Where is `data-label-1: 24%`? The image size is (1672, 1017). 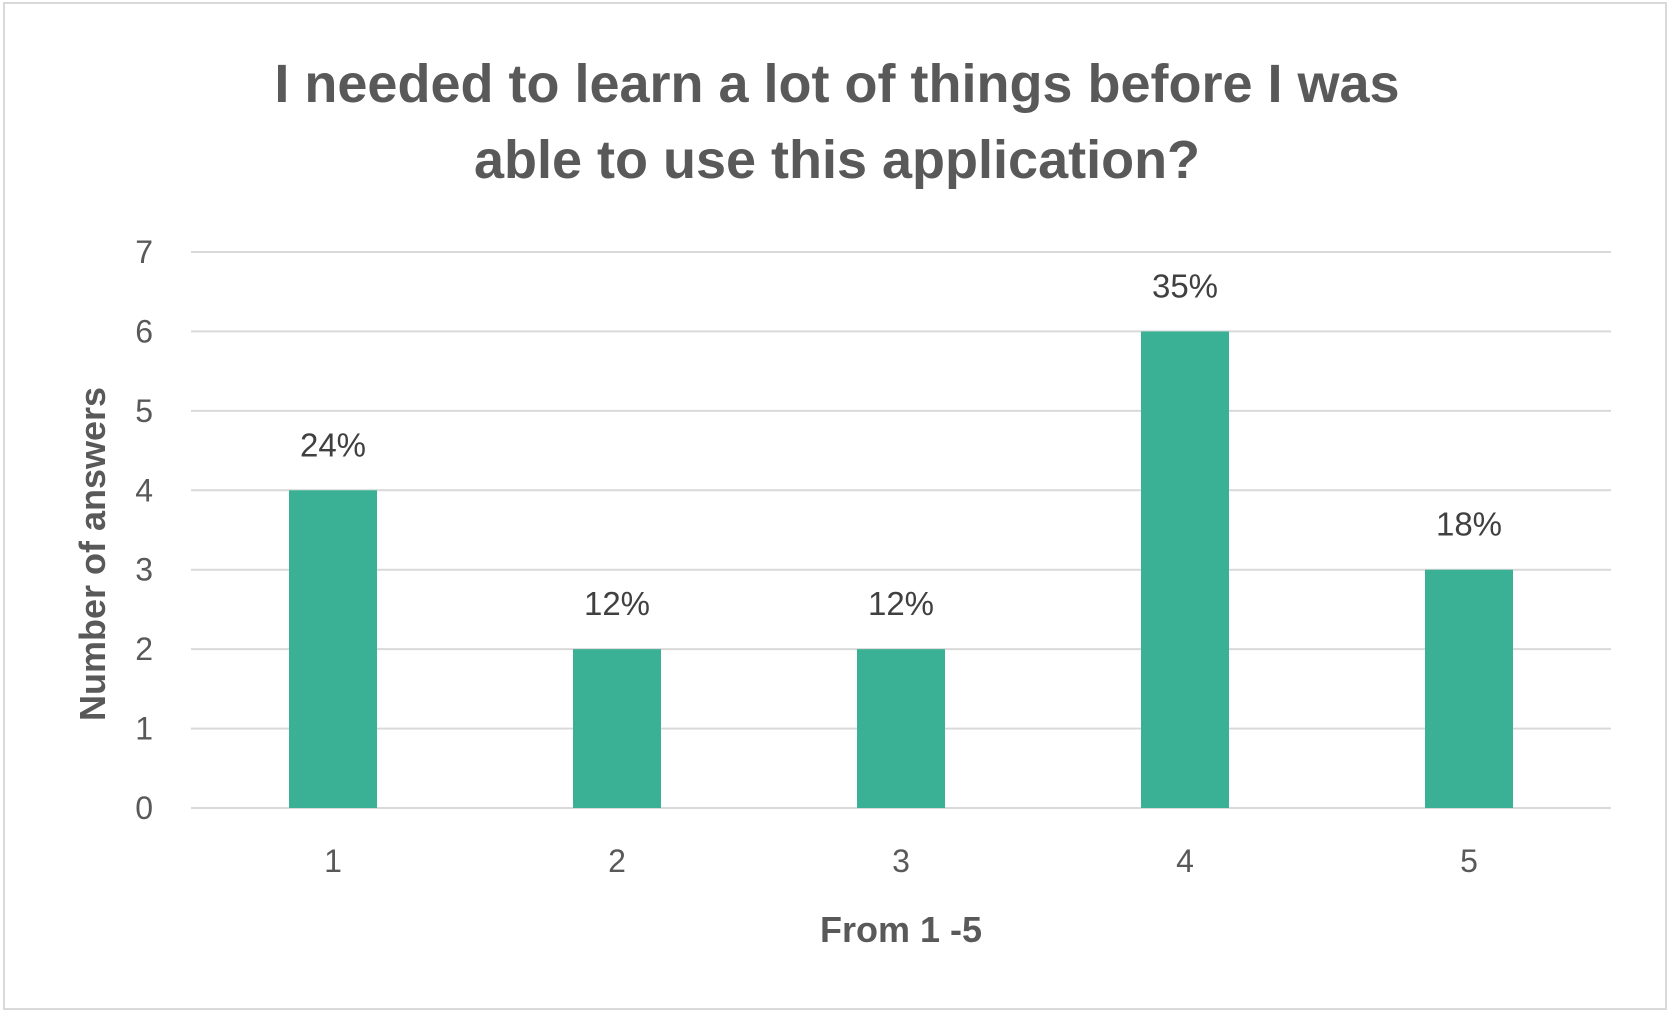
data-label-1: 24% is located at coordinates (333, 444).